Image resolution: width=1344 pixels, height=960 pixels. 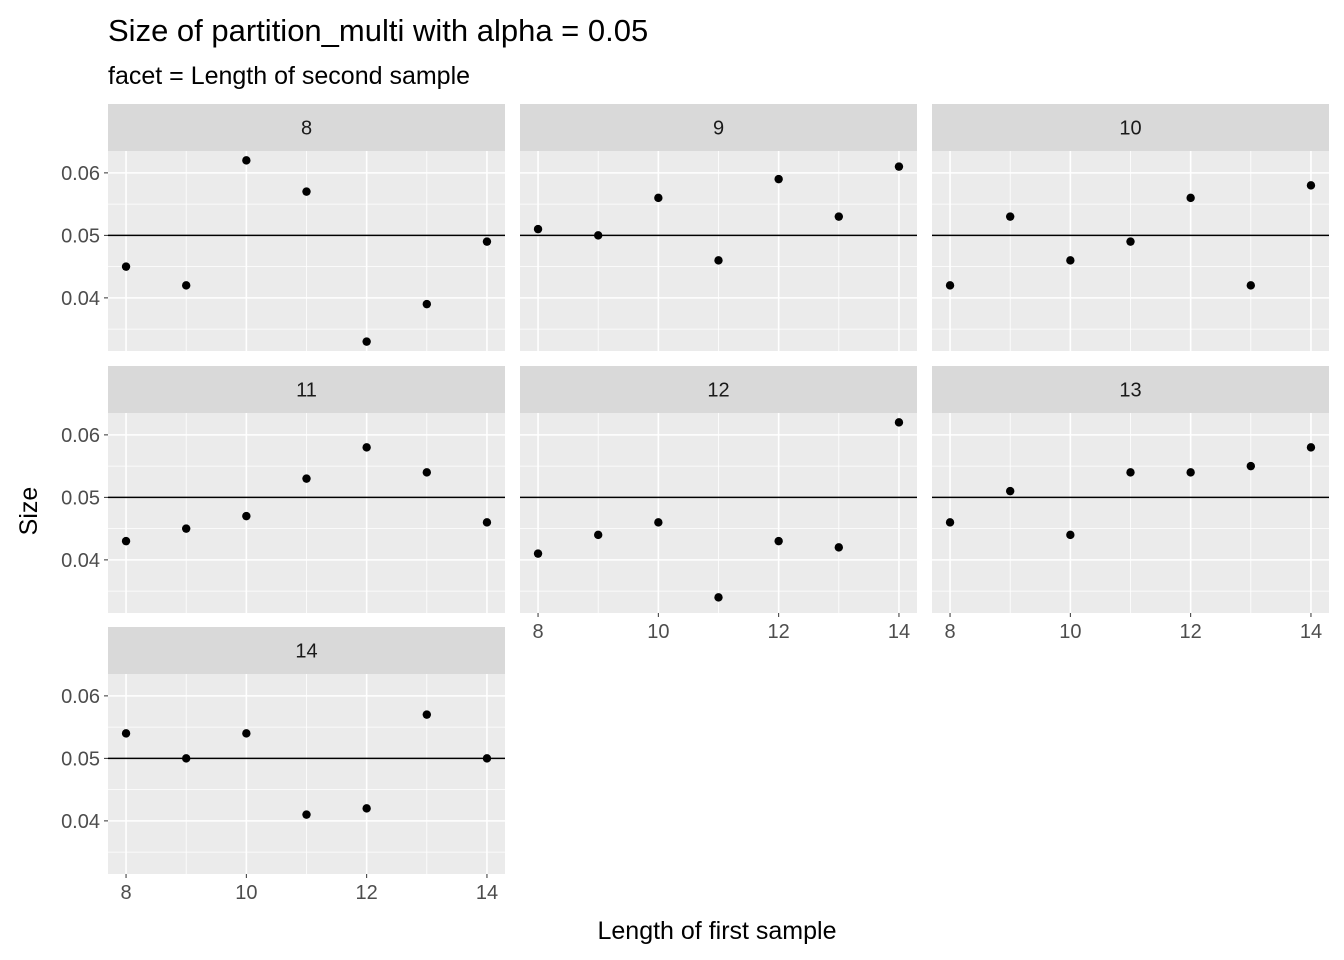 I want to click on facet-11: 11 0.04 0.05 0.06, so click(x=283, y=489).